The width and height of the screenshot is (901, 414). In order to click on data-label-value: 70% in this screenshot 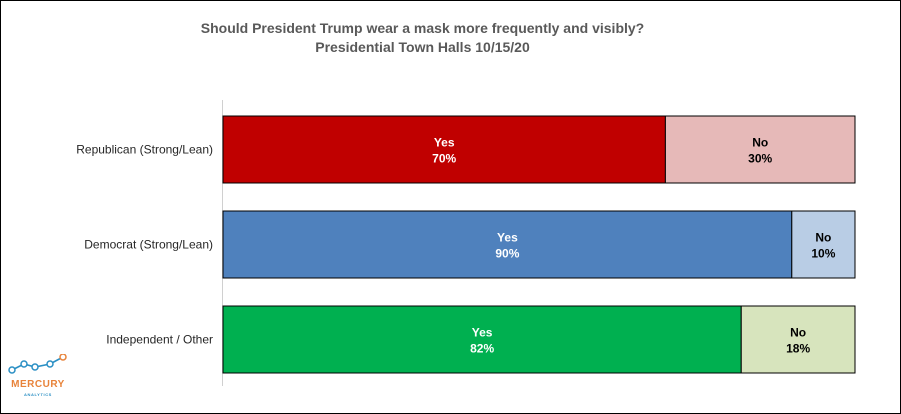, I will do `click(444, 159)`.